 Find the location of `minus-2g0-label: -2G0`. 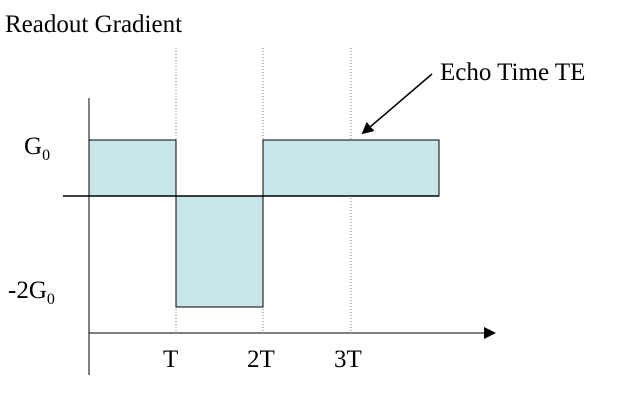

minus-2g0-label: -2G0 is located at coordinates (31, 292).